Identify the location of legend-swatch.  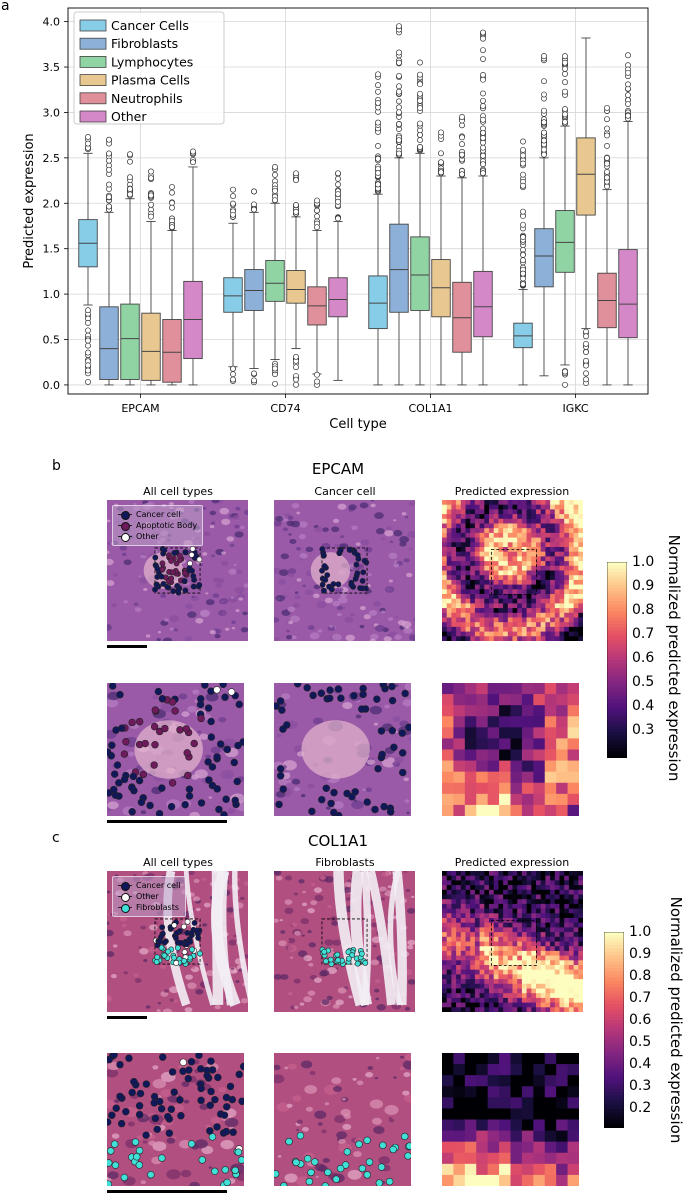
(93, 62).